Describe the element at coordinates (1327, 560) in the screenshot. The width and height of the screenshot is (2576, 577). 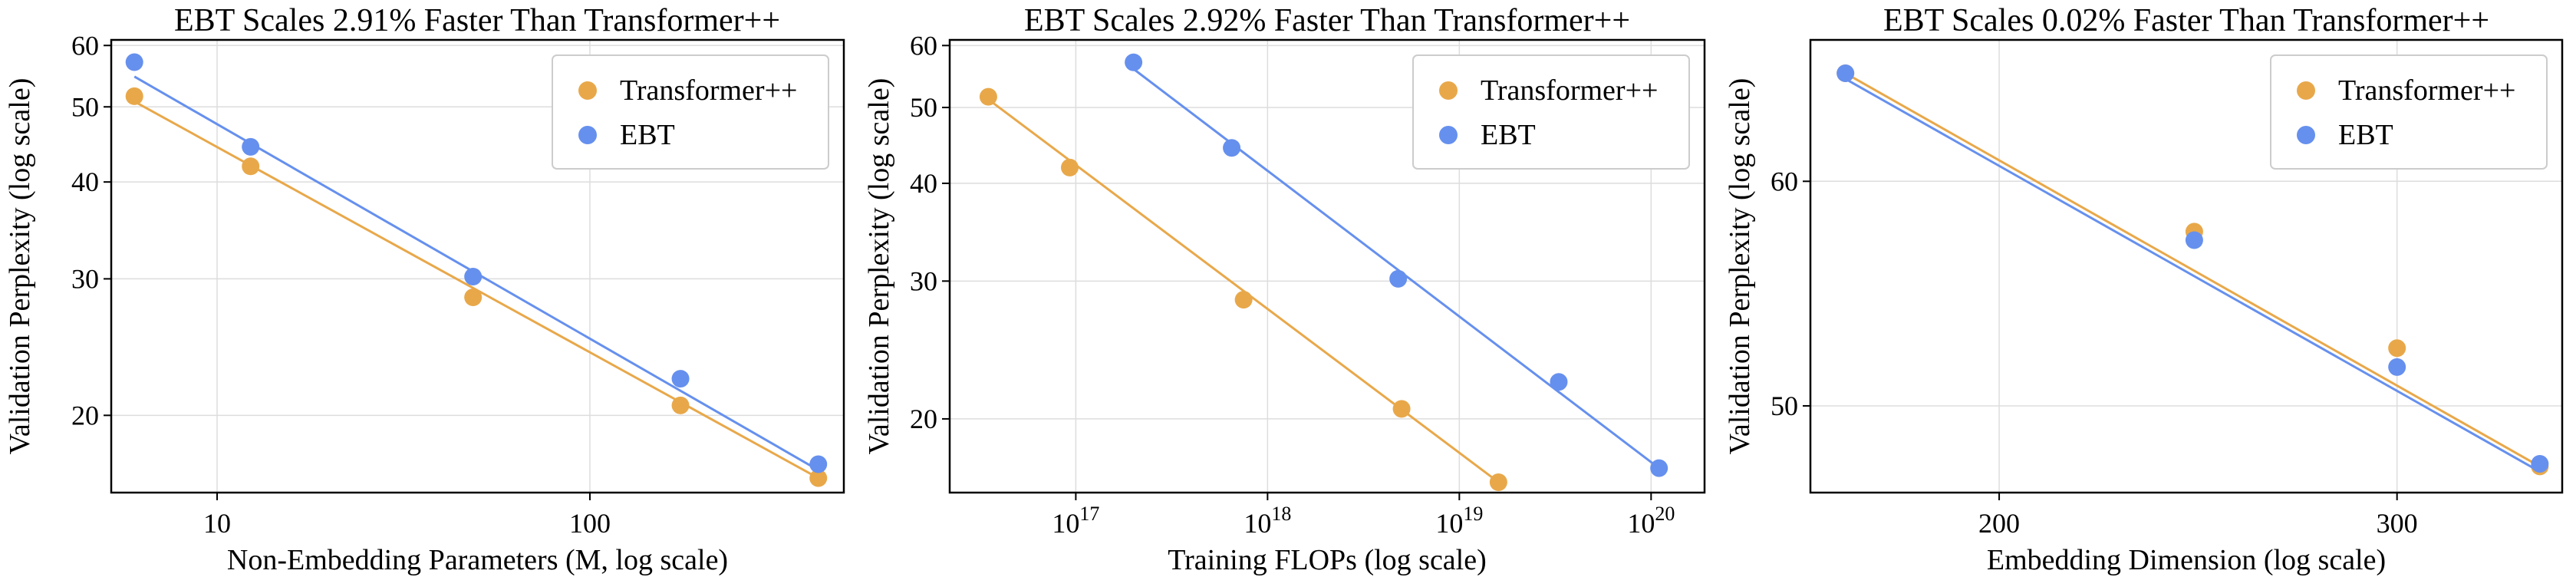
I see `x-axis-label: Training FLOPs (log scale)` at that location.